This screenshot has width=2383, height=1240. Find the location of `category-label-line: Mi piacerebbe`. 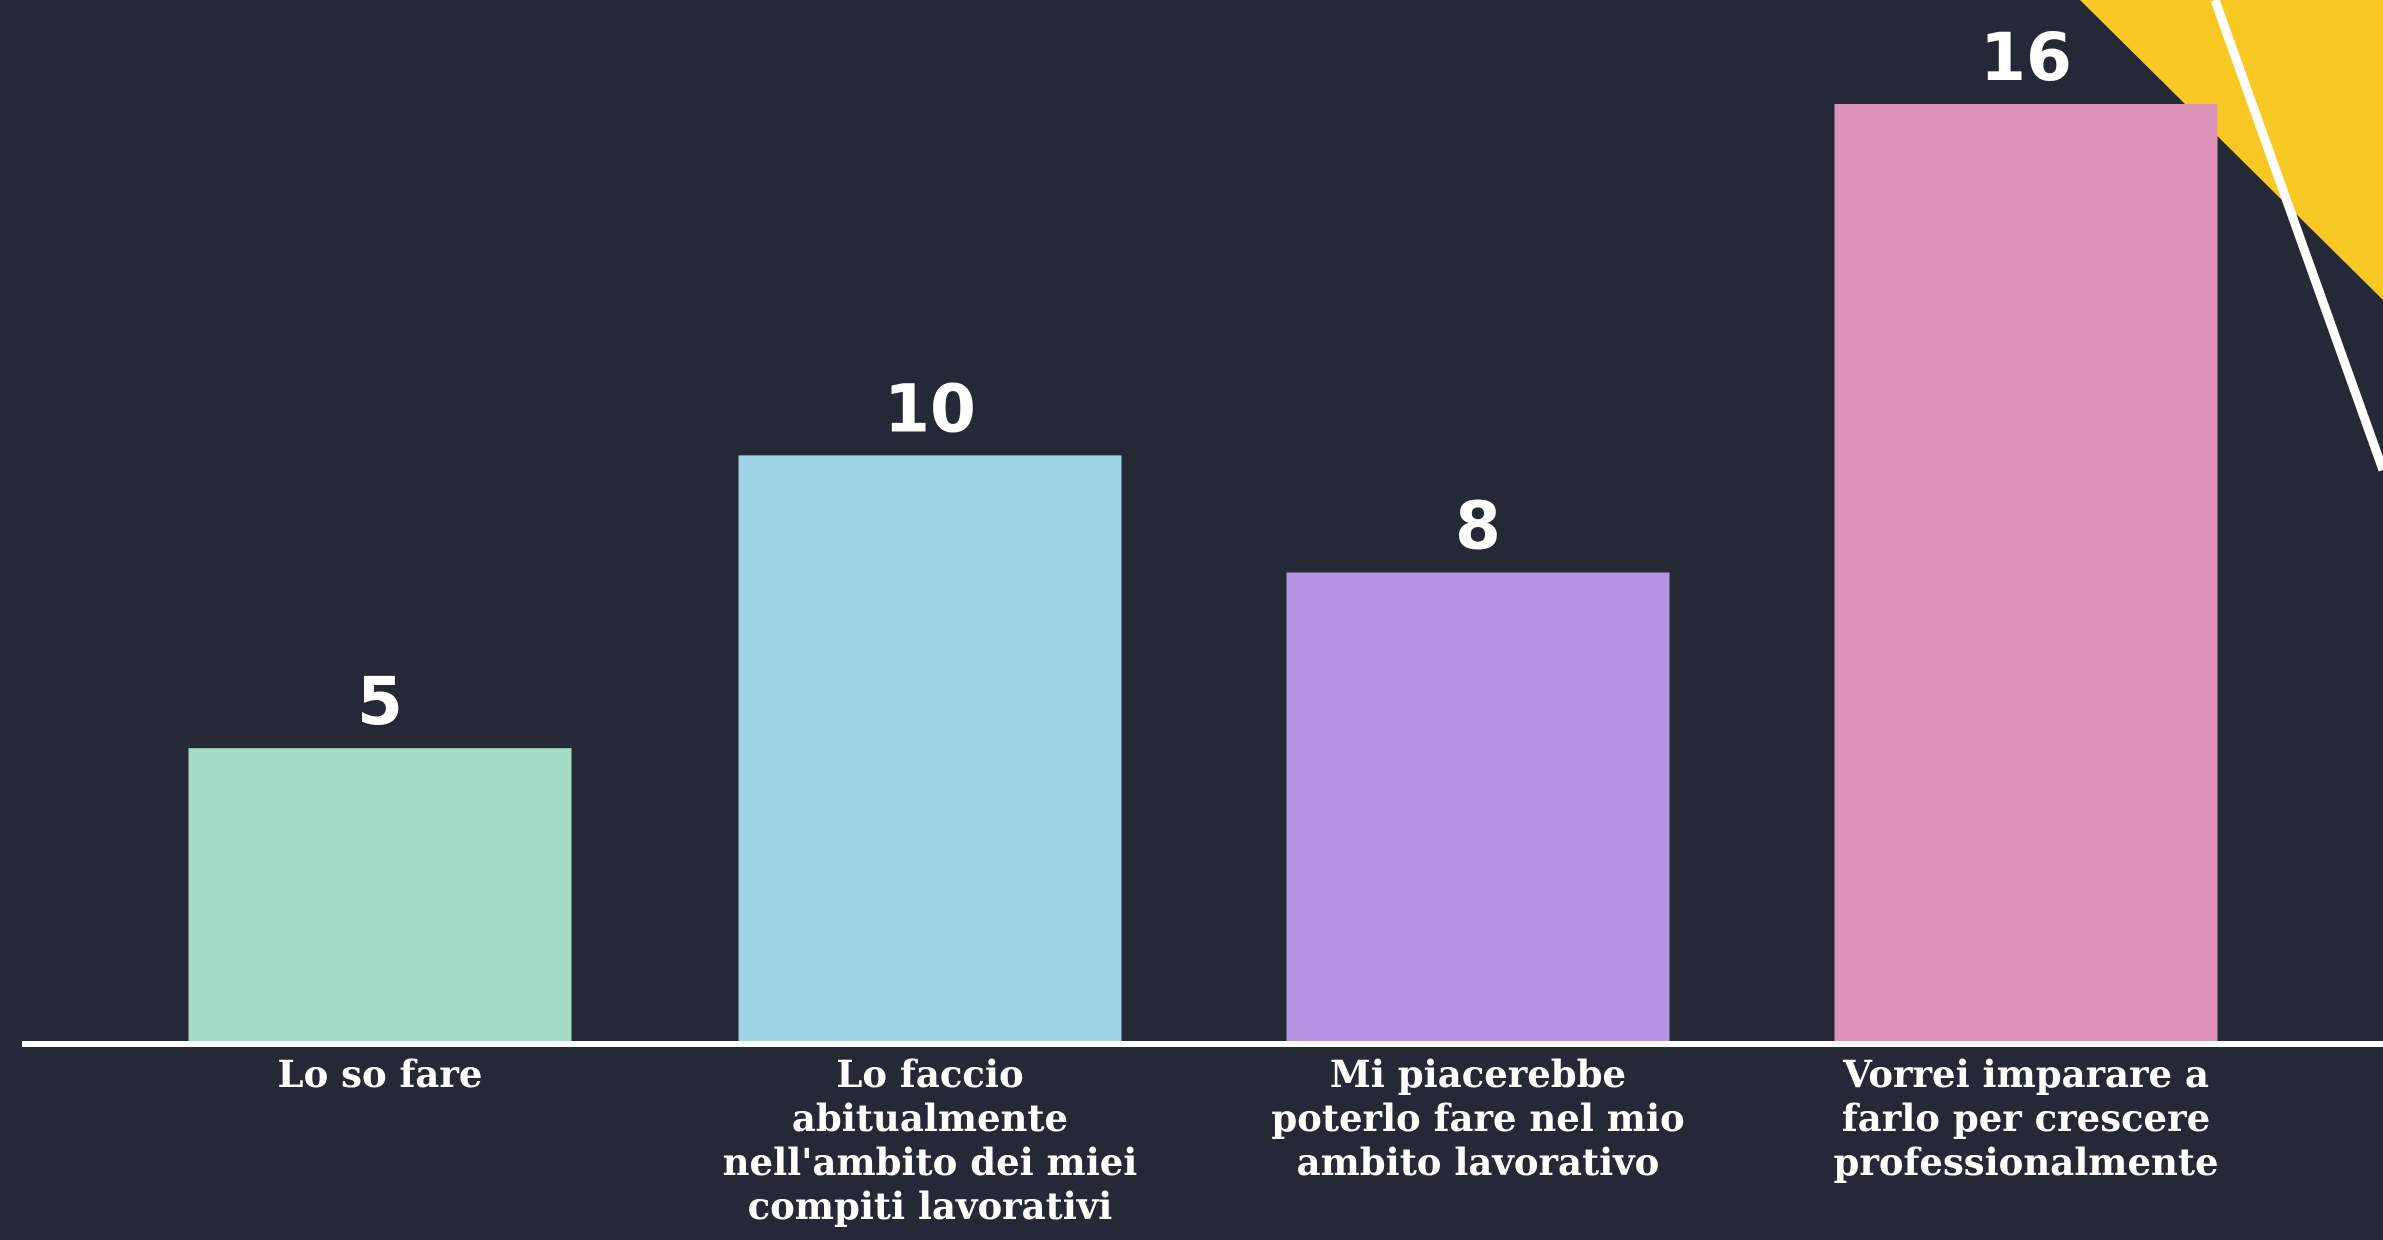

category-label-line: Mi piacerebbe is located at coordinates (1478, 1074).